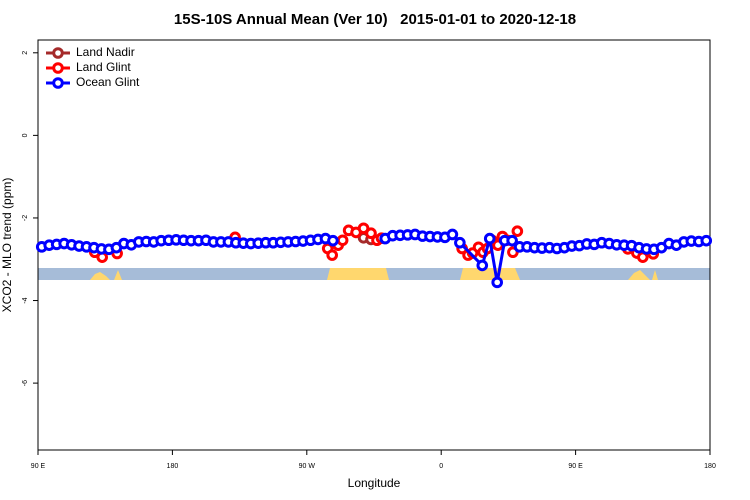 Image resolution: width=750 pixels, height=500 pixels. I want to click on y-tick-label: 2, so click(25, 53).